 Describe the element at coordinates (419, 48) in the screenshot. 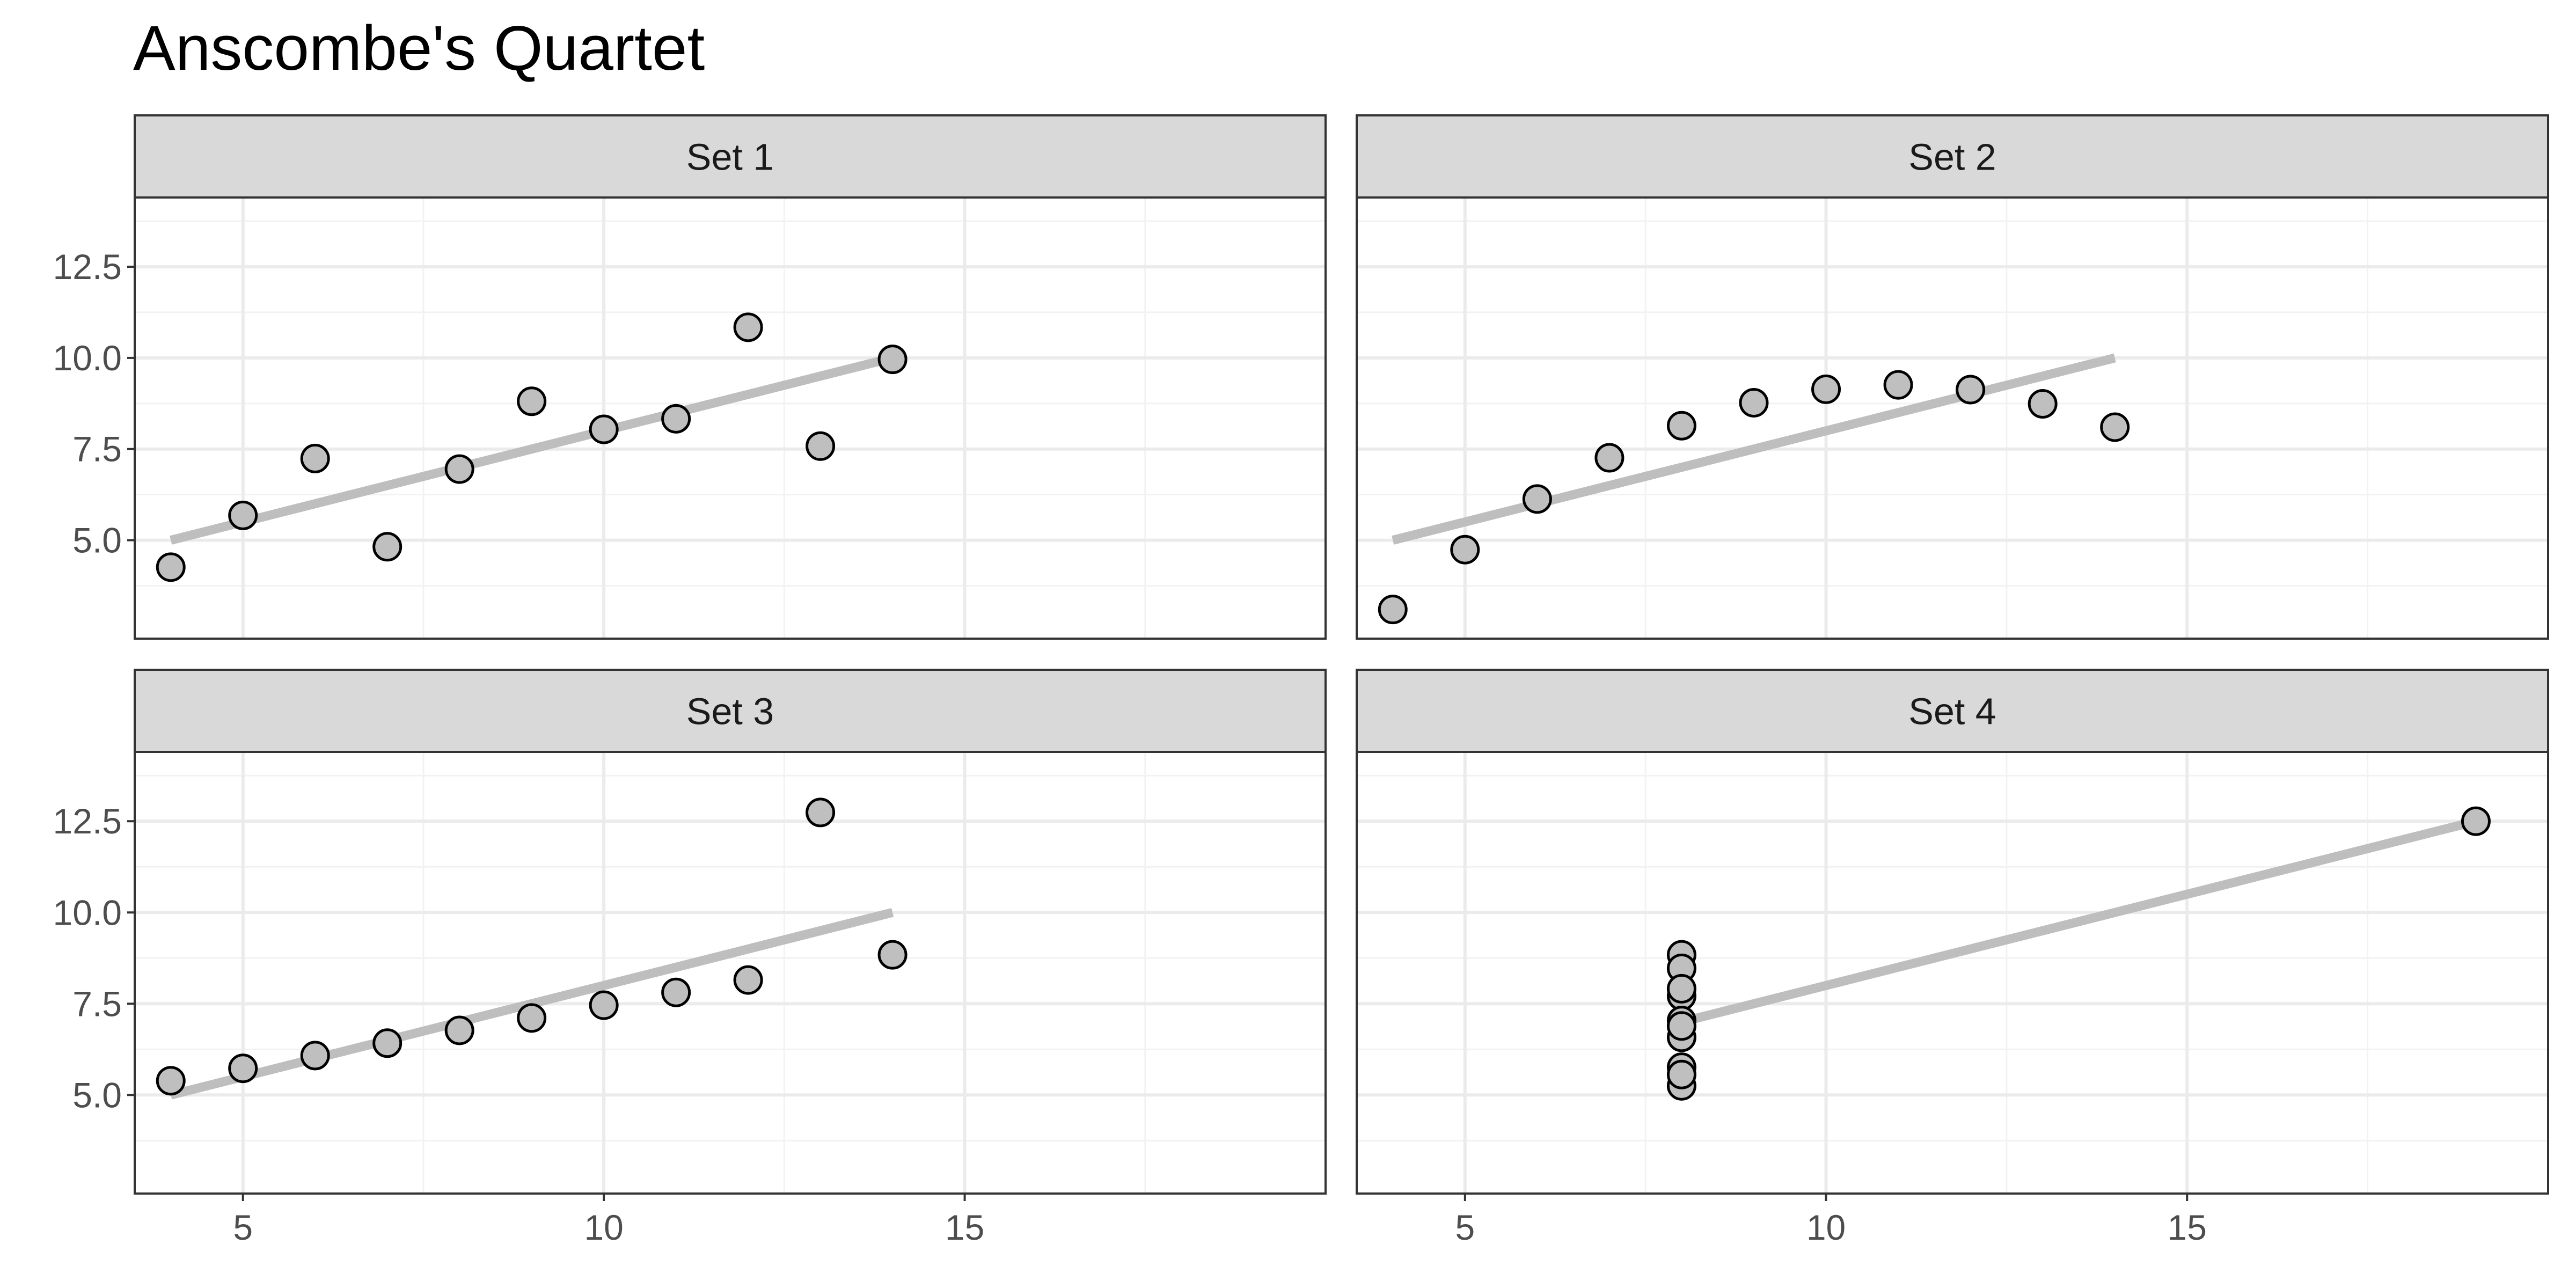

I see `chart-title: Anscombe's Quartet` at that location.